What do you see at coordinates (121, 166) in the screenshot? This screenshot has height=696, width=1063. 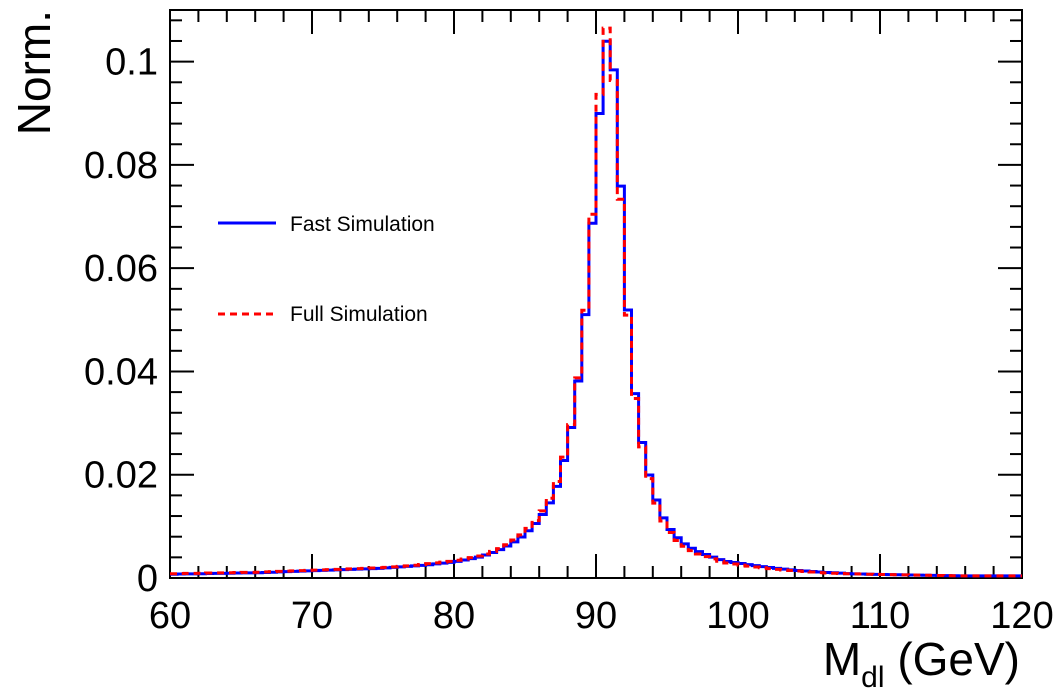 I see `y-tick-label: 0.08` at bounding box center [121, 166].